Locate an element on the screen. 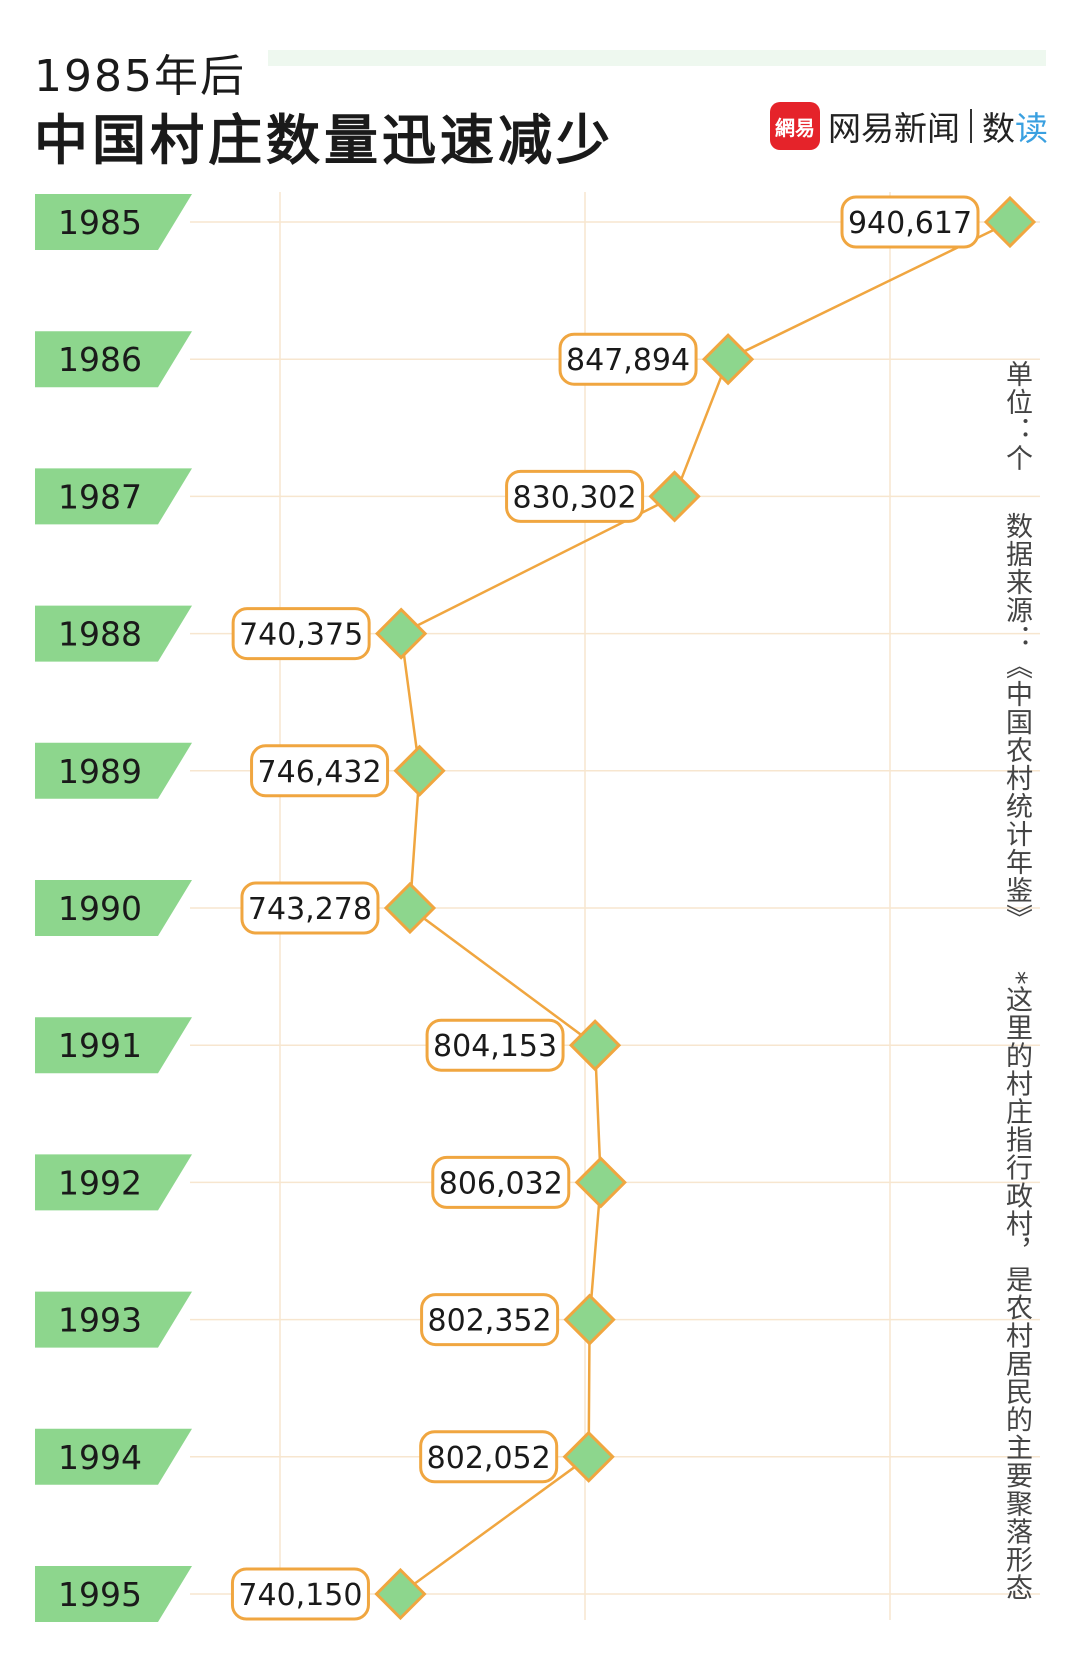 The image size is (1080, 1665). value-box-1990 is located at coordinates (310, 908).